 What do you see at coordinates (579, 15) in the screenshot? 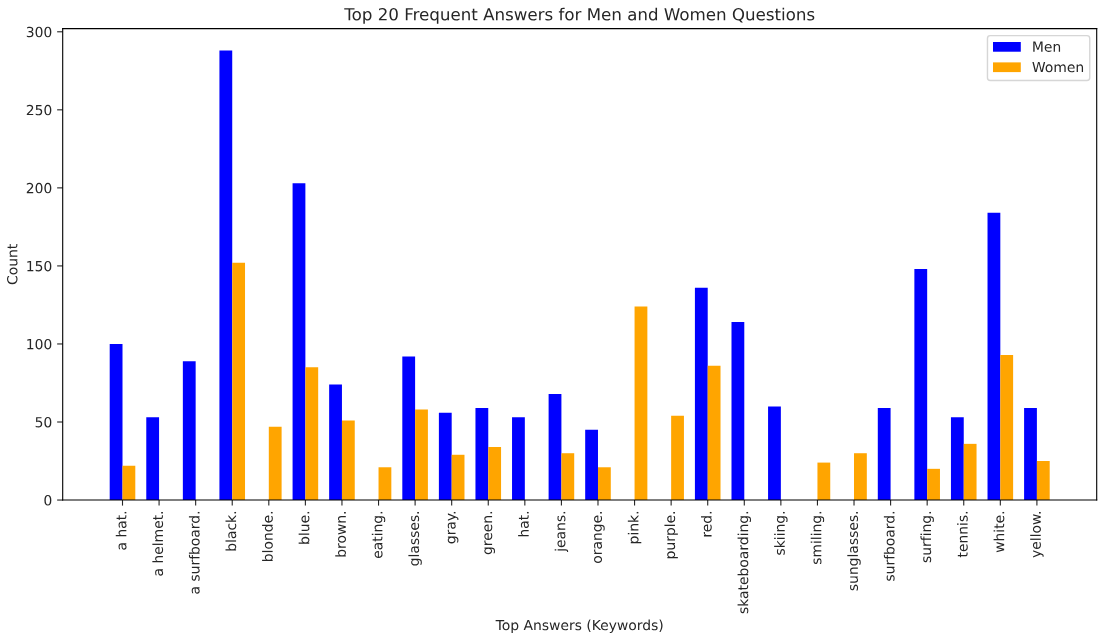
I see `chart-title: Top 20 Frequent Answers for Men and Women Questions` at bounding box center [579, 15].